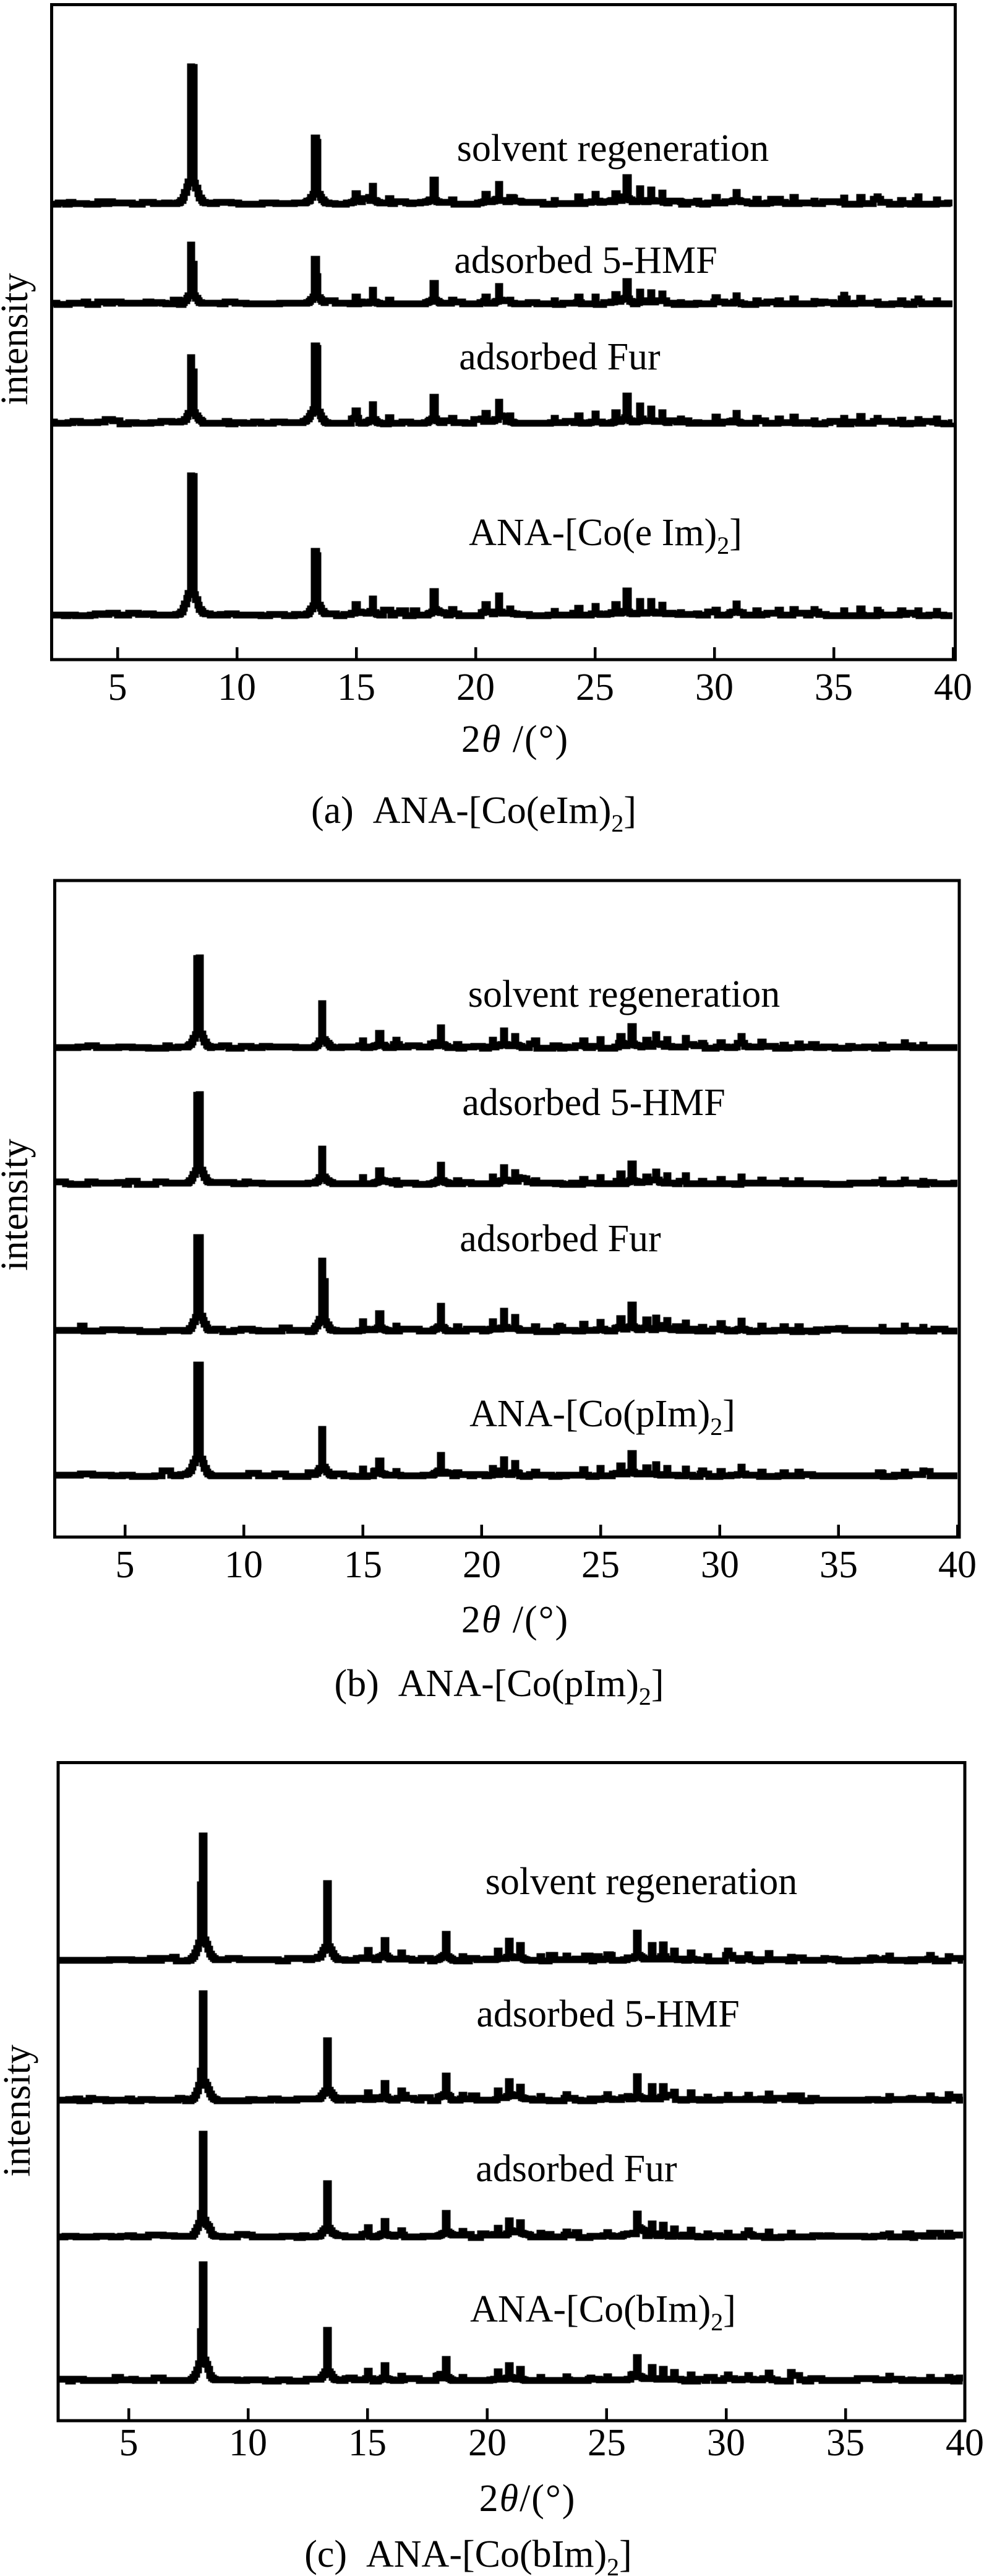 This screenshot has width=984, height=2576. Describe the element at coordinates (605, 535) in the screenshot. I see `svg-text: ANA-[Co(e Im)2]` at that location.